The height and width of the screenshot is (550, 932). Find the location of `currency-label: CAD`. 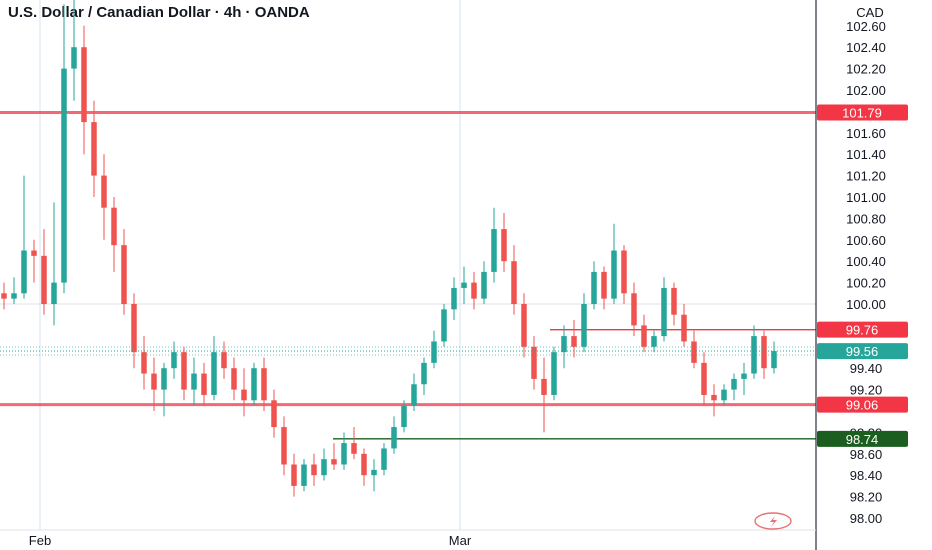

currency-label: CAD is located at coordinates (869, 12).